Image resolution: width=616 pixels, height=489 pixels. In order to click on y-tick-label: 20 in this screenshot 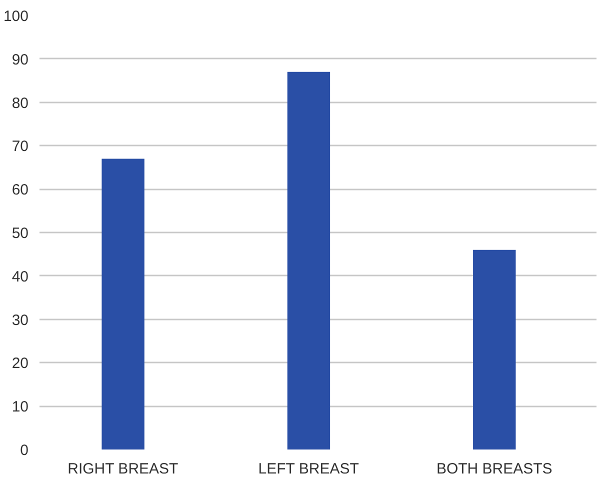, I will do `click(20, 363)`.